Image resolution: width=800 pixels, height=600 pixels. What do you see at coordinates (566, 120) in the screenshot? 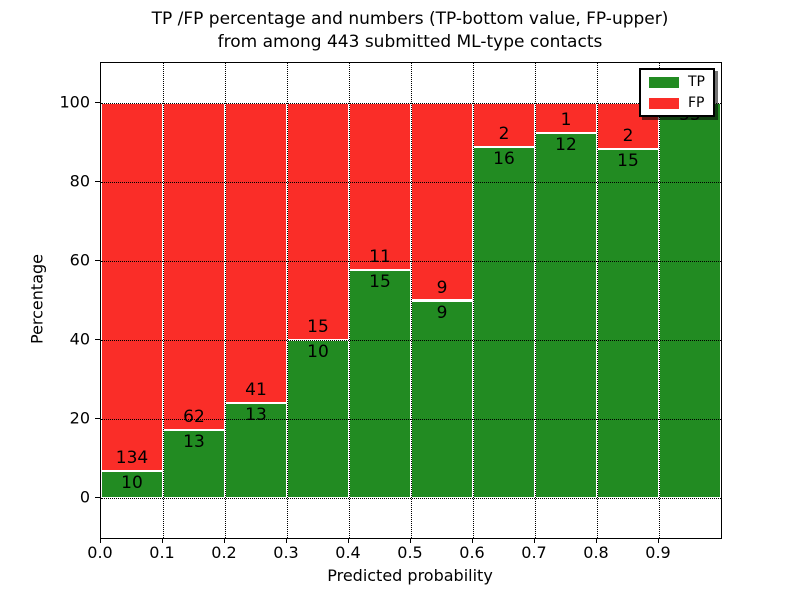
I see `fp-count-label: 1` at bounding box center [566, 120].